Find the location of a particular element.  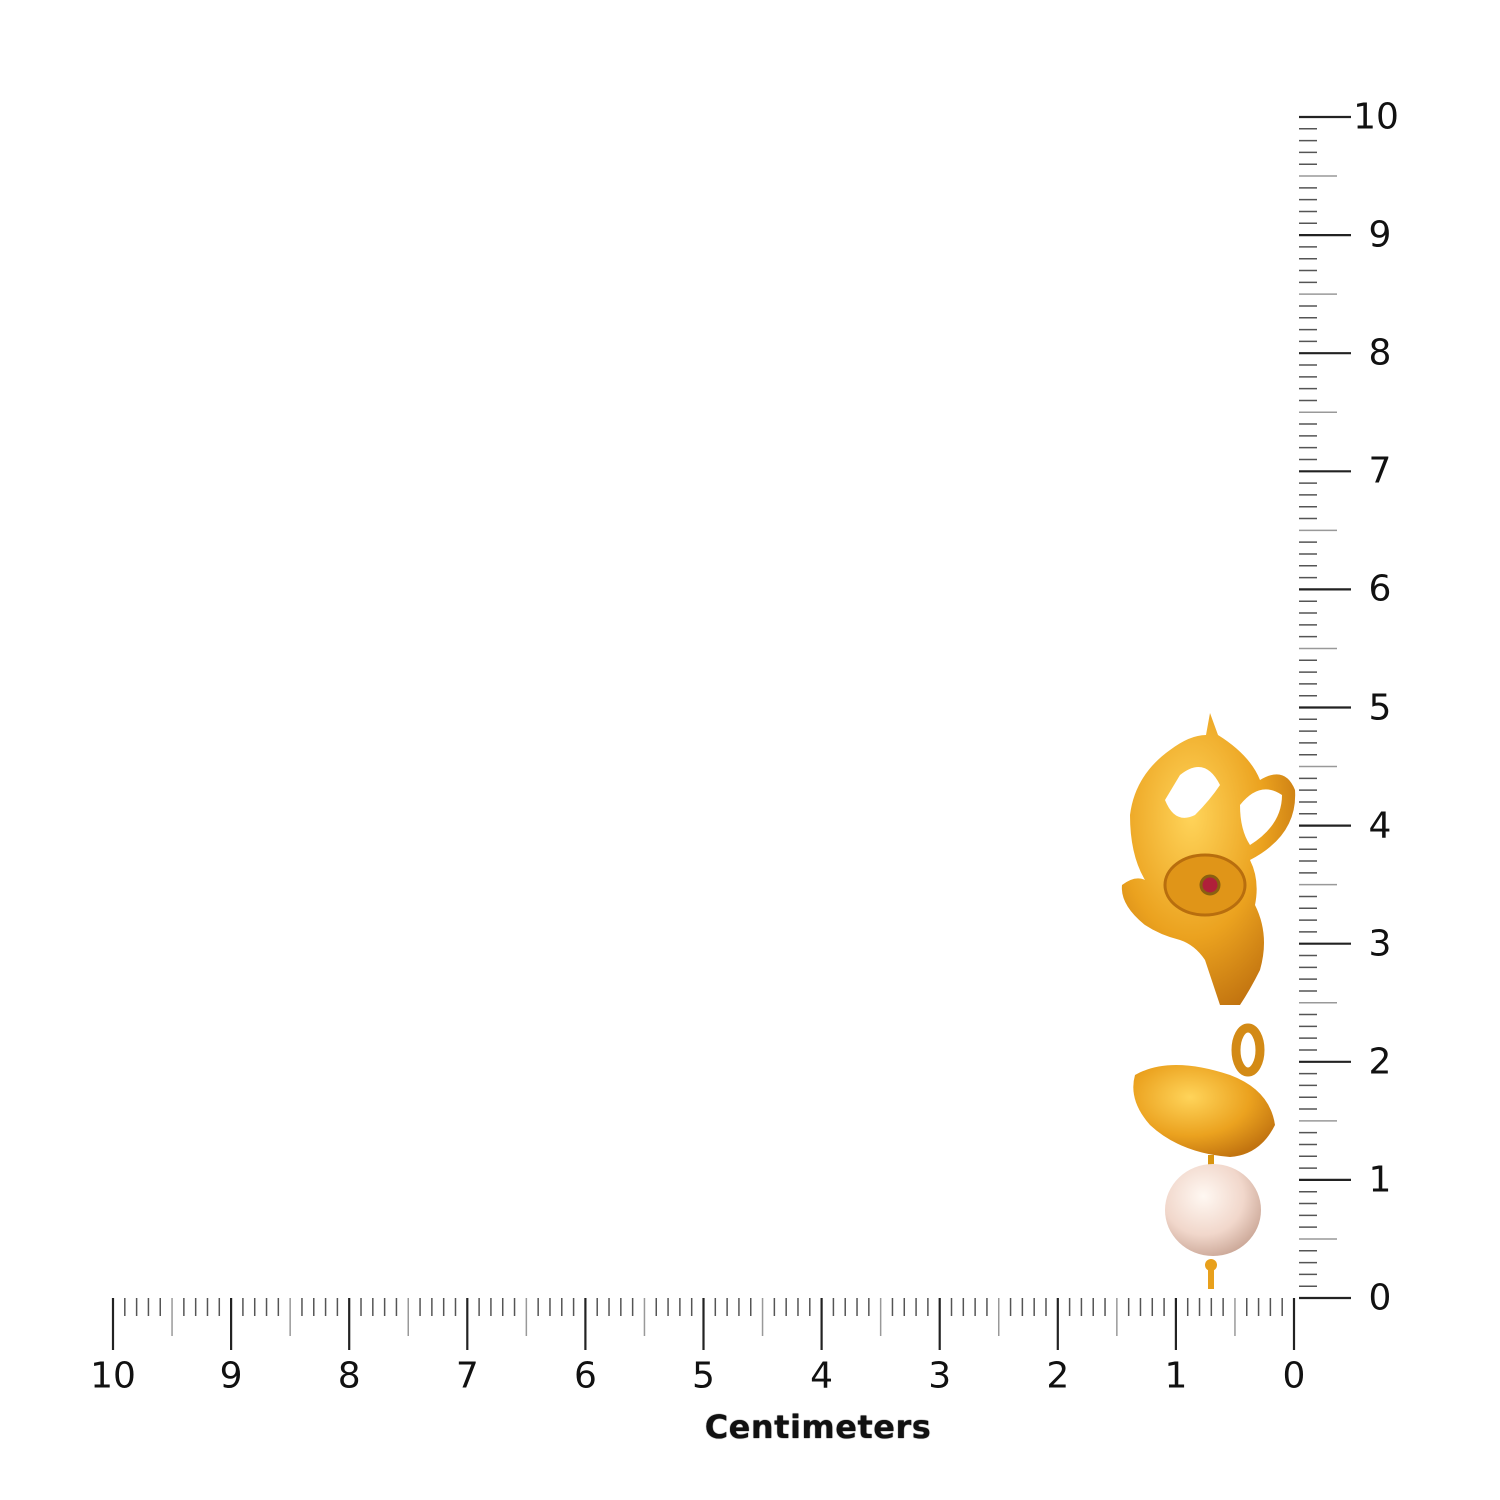

v-tick-label: 3 is located at coordinates (1380, 944).